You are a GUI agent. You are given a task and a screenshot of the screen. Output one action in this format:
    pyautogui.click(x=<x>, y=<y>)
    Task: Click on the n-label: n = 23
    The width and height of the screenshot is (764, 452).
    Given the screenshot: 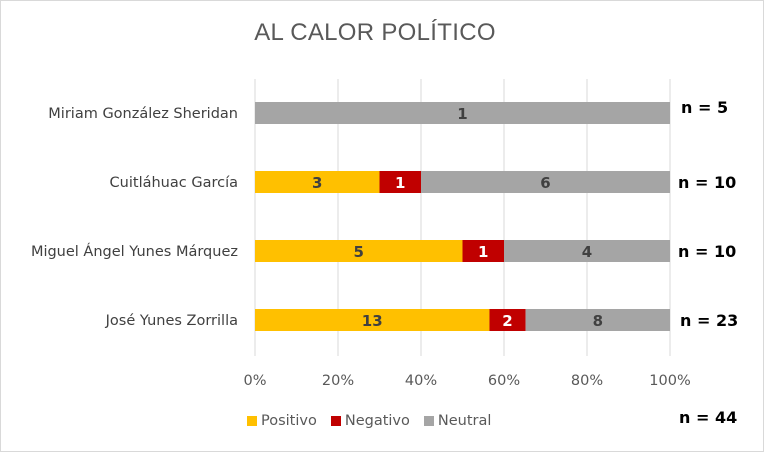 What is the action you would take?
    pyautogui.click(x=709, y=320)
    